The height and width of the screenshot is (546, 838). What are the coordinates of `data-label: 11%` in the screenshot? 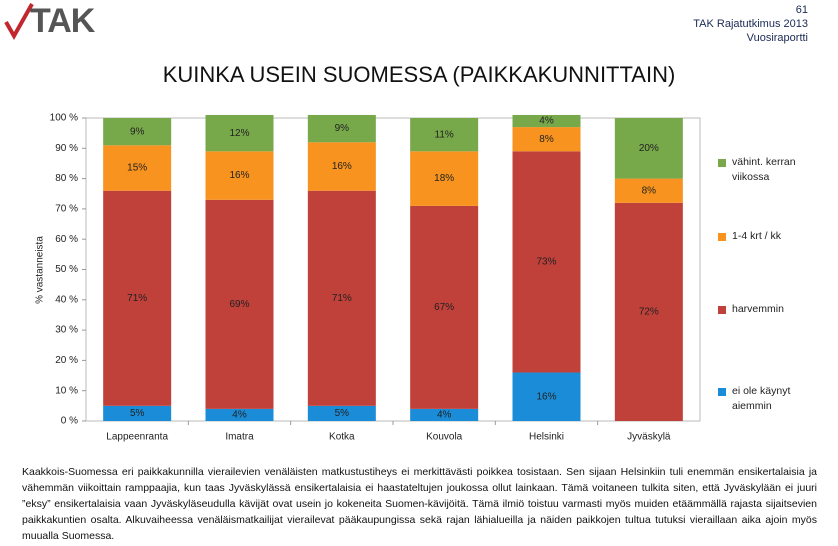 It's located at (444, 134).